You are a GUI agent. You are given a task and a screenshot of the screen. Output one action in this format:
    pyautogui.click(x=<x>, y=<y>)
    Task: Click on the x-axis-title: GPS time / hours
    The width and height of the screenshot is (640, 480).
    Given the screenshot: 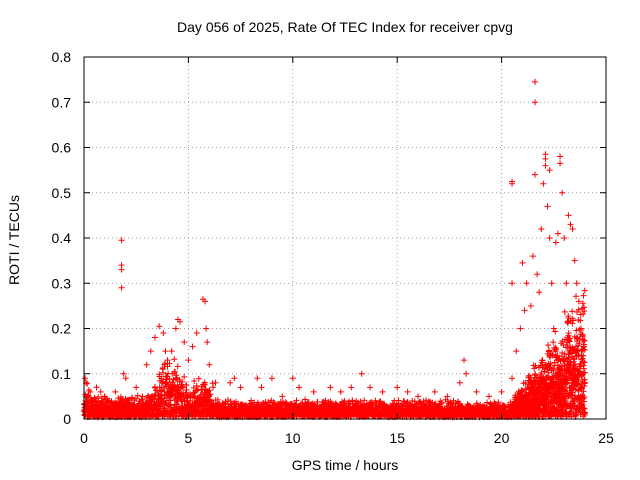 What is the action you would take?
    pyautogui.click(x=345, y=465)
    